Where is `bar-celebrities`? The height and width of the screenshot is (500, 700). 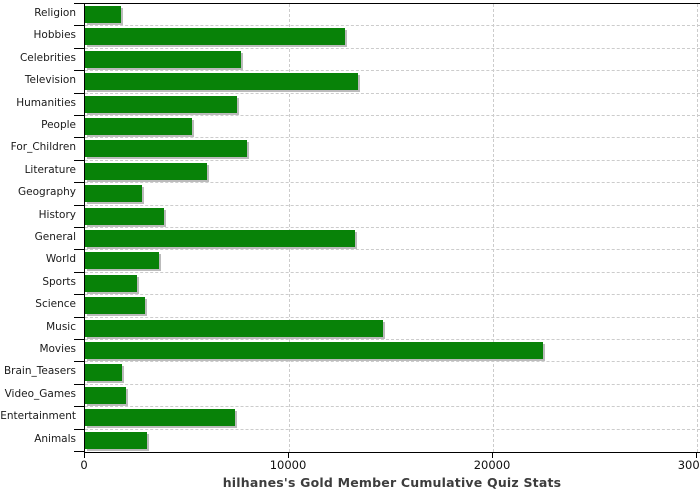 bar-celebrities is located at coordinates (163, 59).